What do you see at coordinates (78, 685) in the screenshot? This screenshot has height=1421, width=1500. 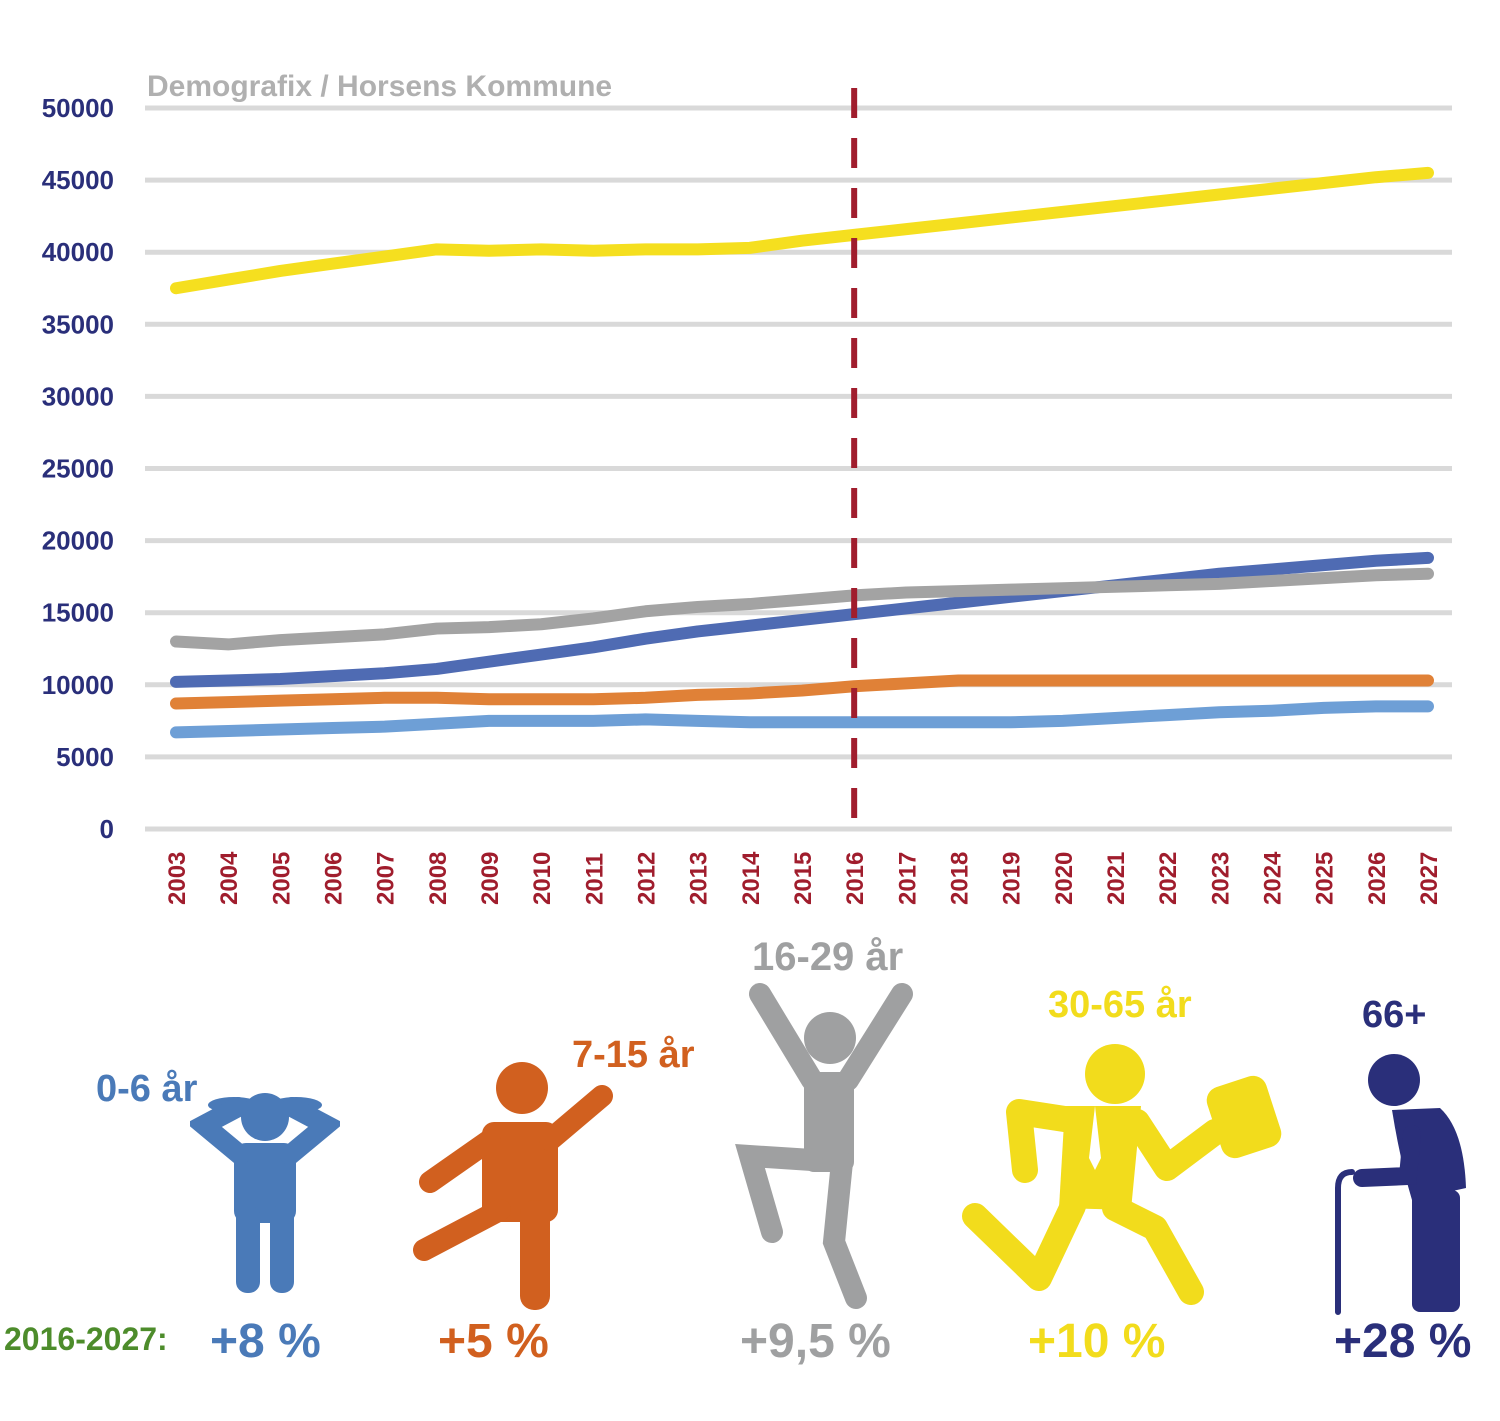 I see `y-tick-label: 10000` at bounding box center [78, 685].